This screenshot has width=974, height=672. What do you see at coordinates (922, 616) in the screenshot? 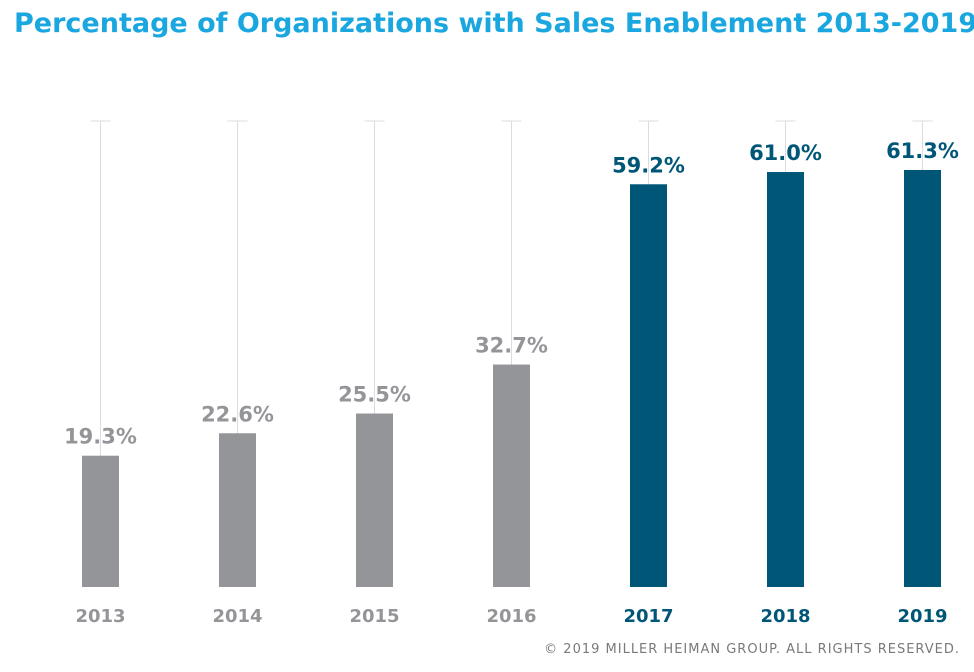
I see `x-tick-label: 2019` at bounding box center [922, 616].